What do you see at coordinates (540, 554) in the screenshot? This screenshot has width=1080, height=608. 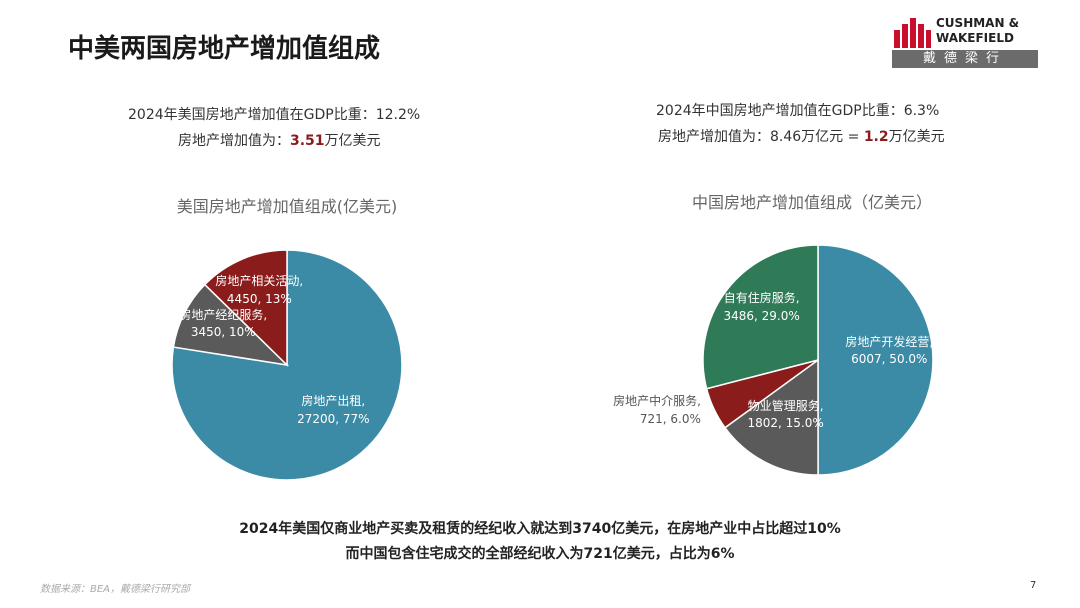 I see `note-line: 而中国包含住宅成交的全部经纪收入为721亿美元，占比为6%` at bounding box center [540, 554].